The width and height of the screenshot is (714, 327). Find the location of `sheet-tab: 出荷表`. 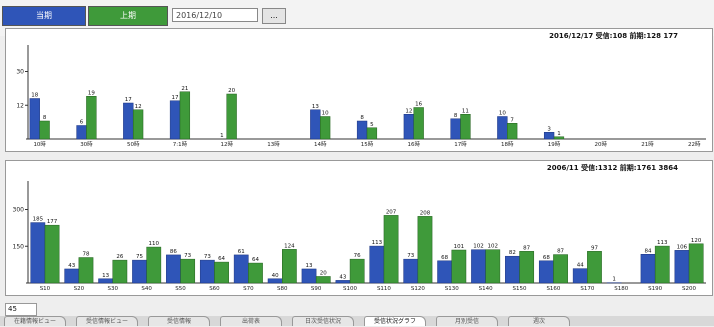

sheet-tab: 出荷表 is located at coordinates (251, 321).